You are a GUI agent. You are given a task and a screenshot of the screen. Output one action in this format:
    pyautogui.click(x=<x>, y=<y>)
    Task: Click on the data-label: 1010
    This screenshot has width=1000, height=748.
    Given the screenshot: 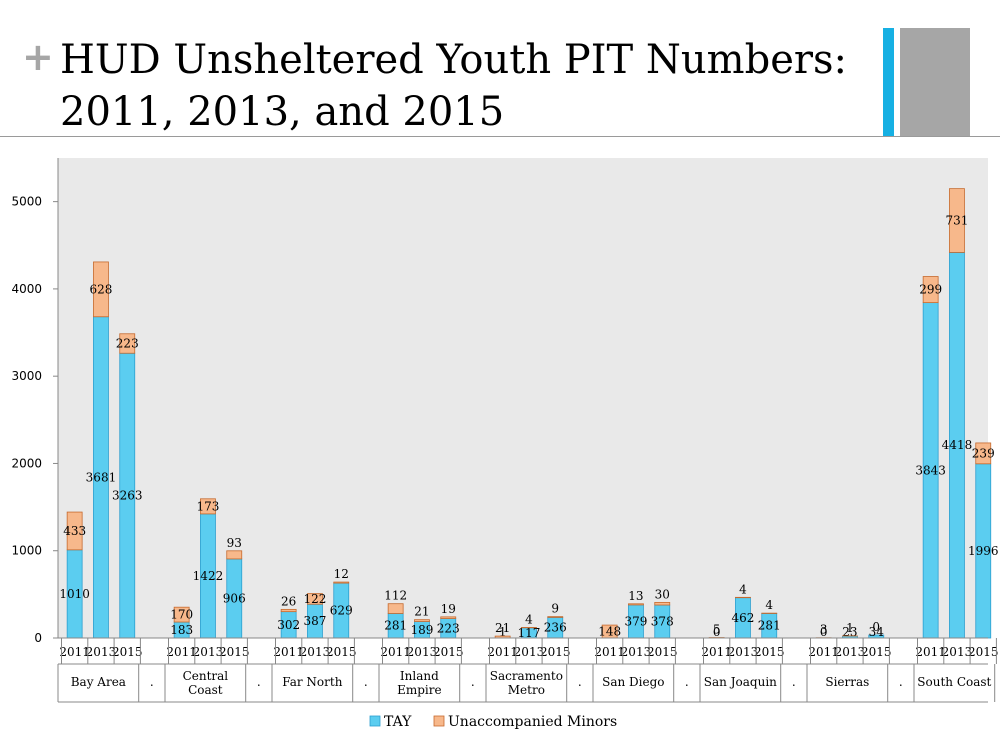 What is the action you would take?
    pyautogui.click(x=74, y=594)
    